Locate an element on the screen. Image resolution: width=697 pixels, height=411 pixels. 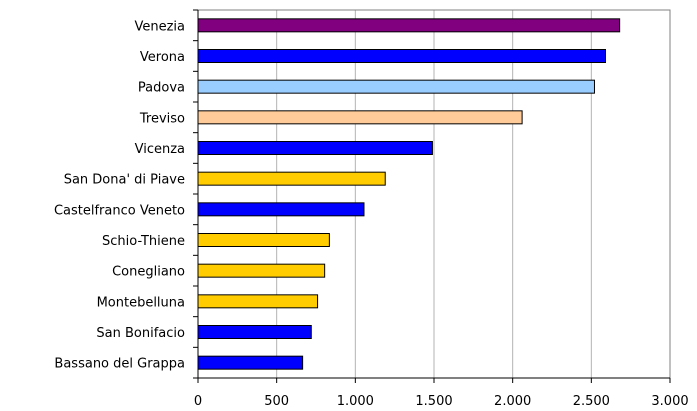
category-label: Schio-Thiene is located at coordinates (143, 241).